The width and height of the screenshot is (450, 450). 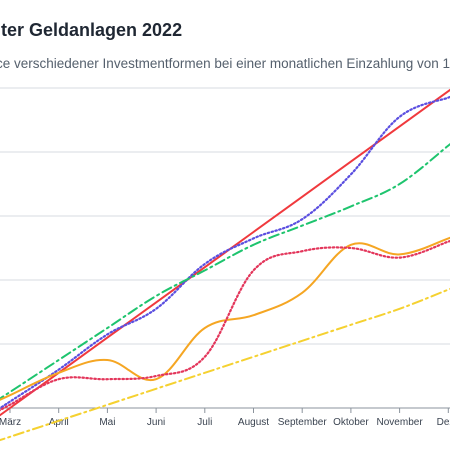 I want to click on x-tick-label: März, so click(x=10, y=422).